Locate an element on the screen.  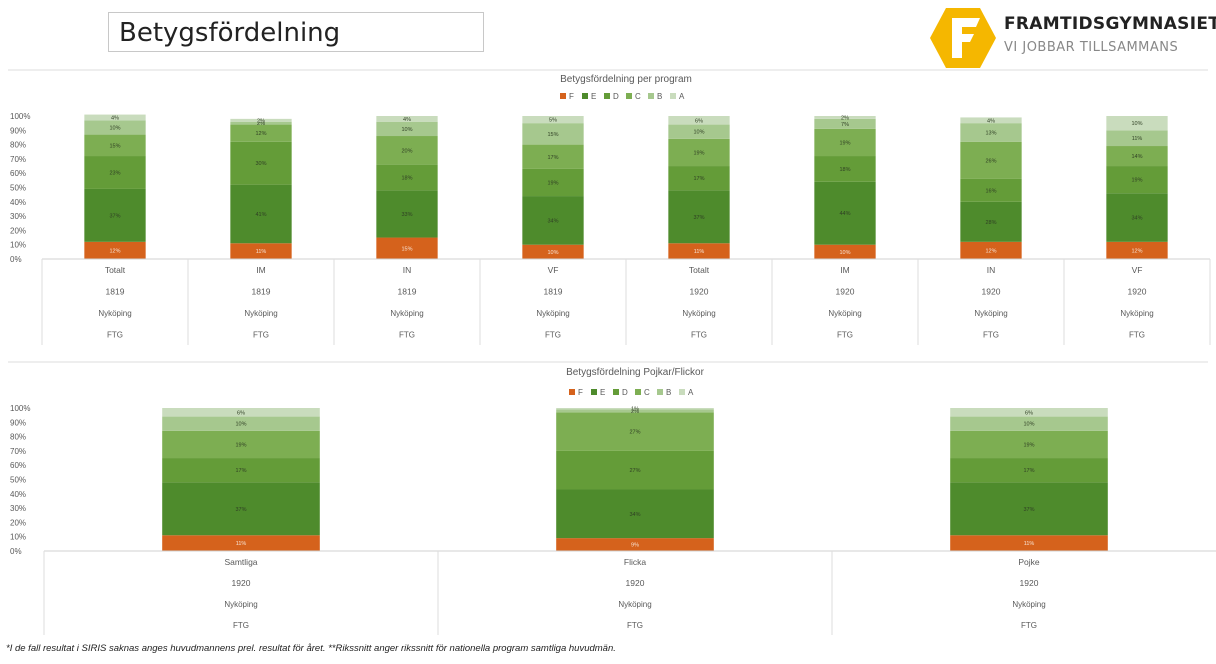
data-label-B-1: 2% is located at coordinates (261, 124).